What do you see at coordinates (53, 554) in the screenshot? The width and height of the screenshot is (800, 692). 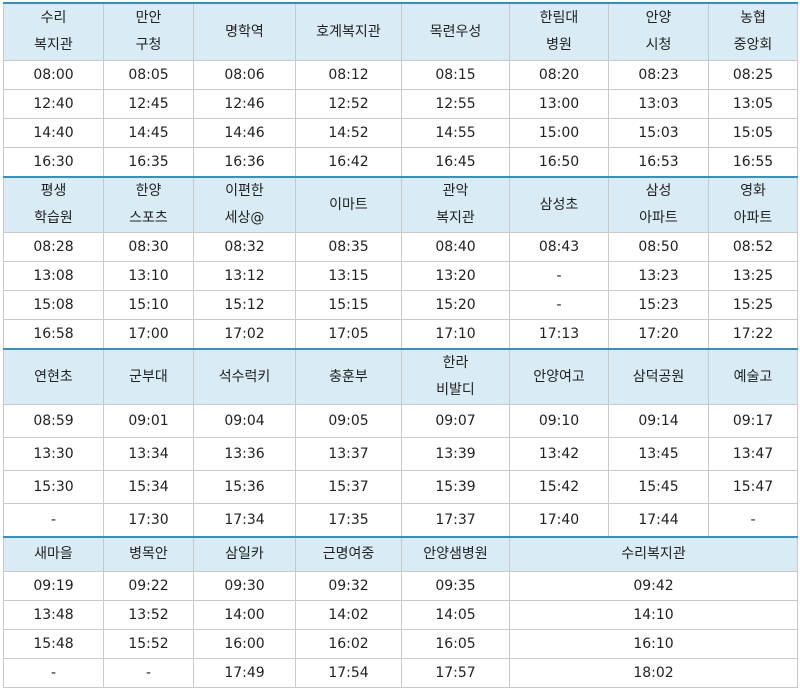 I see `stop-name: 새마을` at bounding box center [53, 554].